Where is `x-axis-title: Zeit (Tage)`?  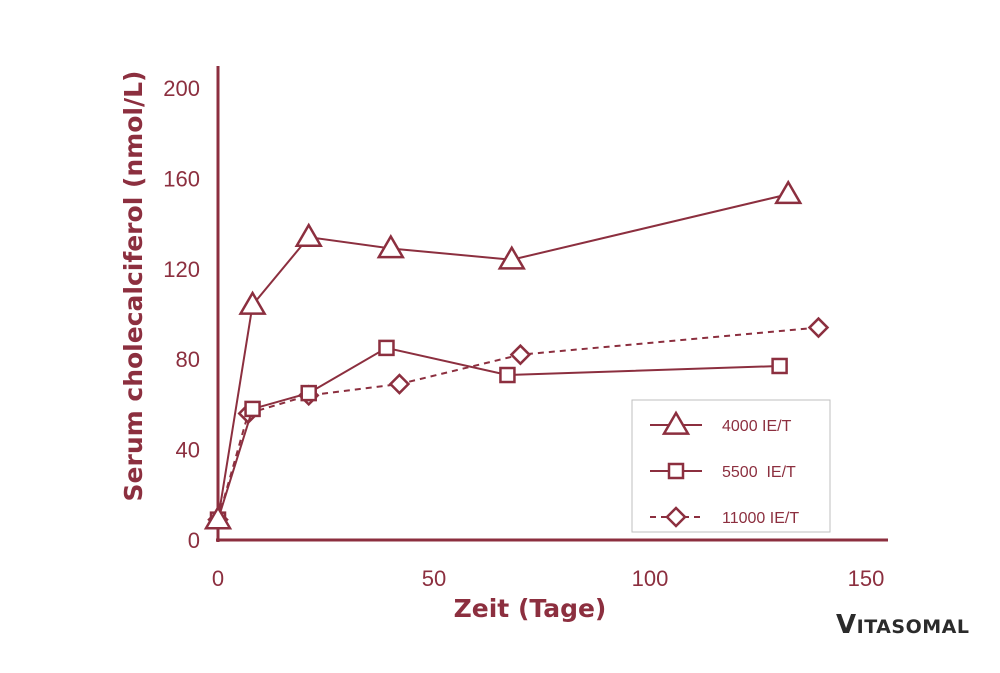
x-axis-title: Zeit (Tage) is located at coordinates (530, 608).